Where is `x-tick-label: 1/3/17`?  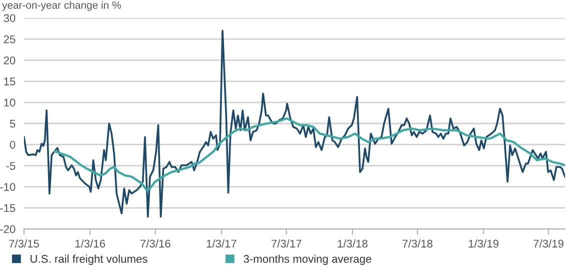
x-tick-label: 1/3/17 is located at coordinates (221, 243).